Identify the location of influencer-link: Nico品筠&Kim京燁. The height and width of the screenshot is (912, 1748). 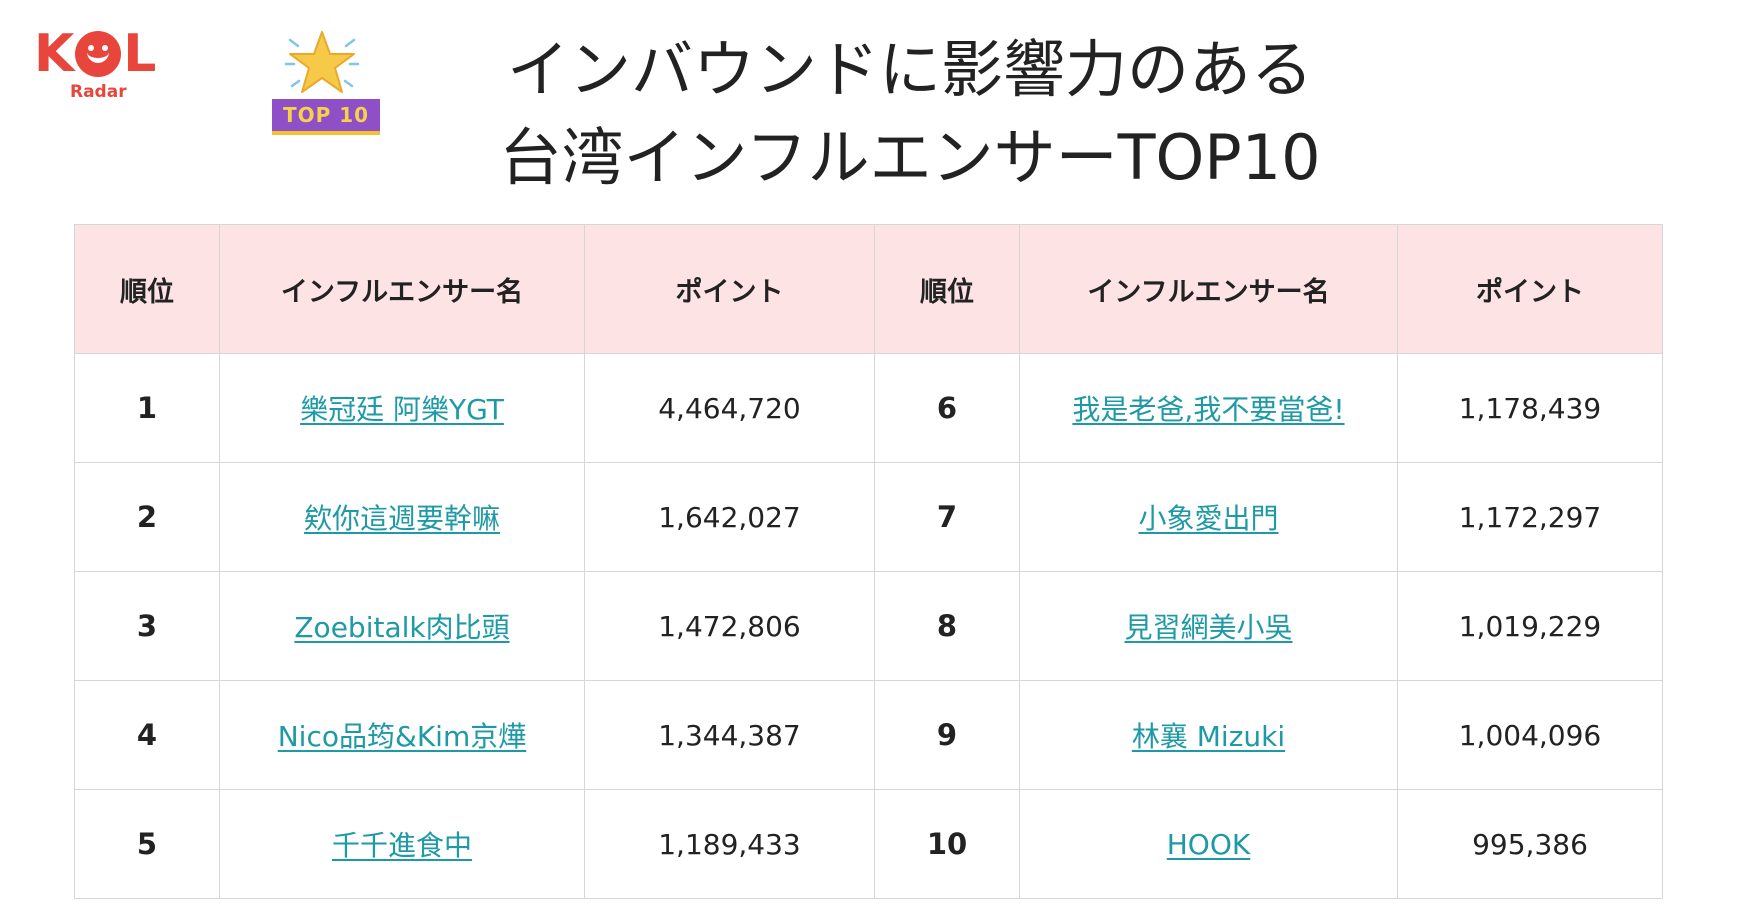
(402, 736).